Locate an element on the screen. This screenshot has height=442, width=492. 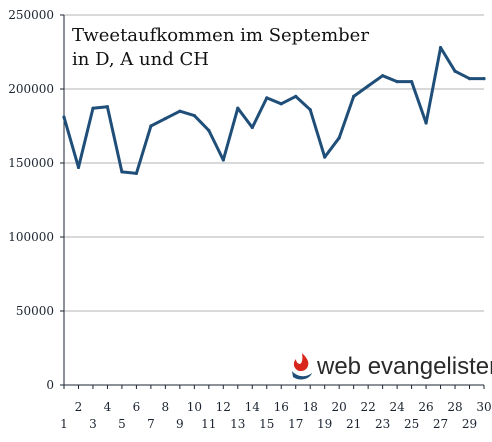
x-tick-label: 13 is located at coordinates (237, 424).